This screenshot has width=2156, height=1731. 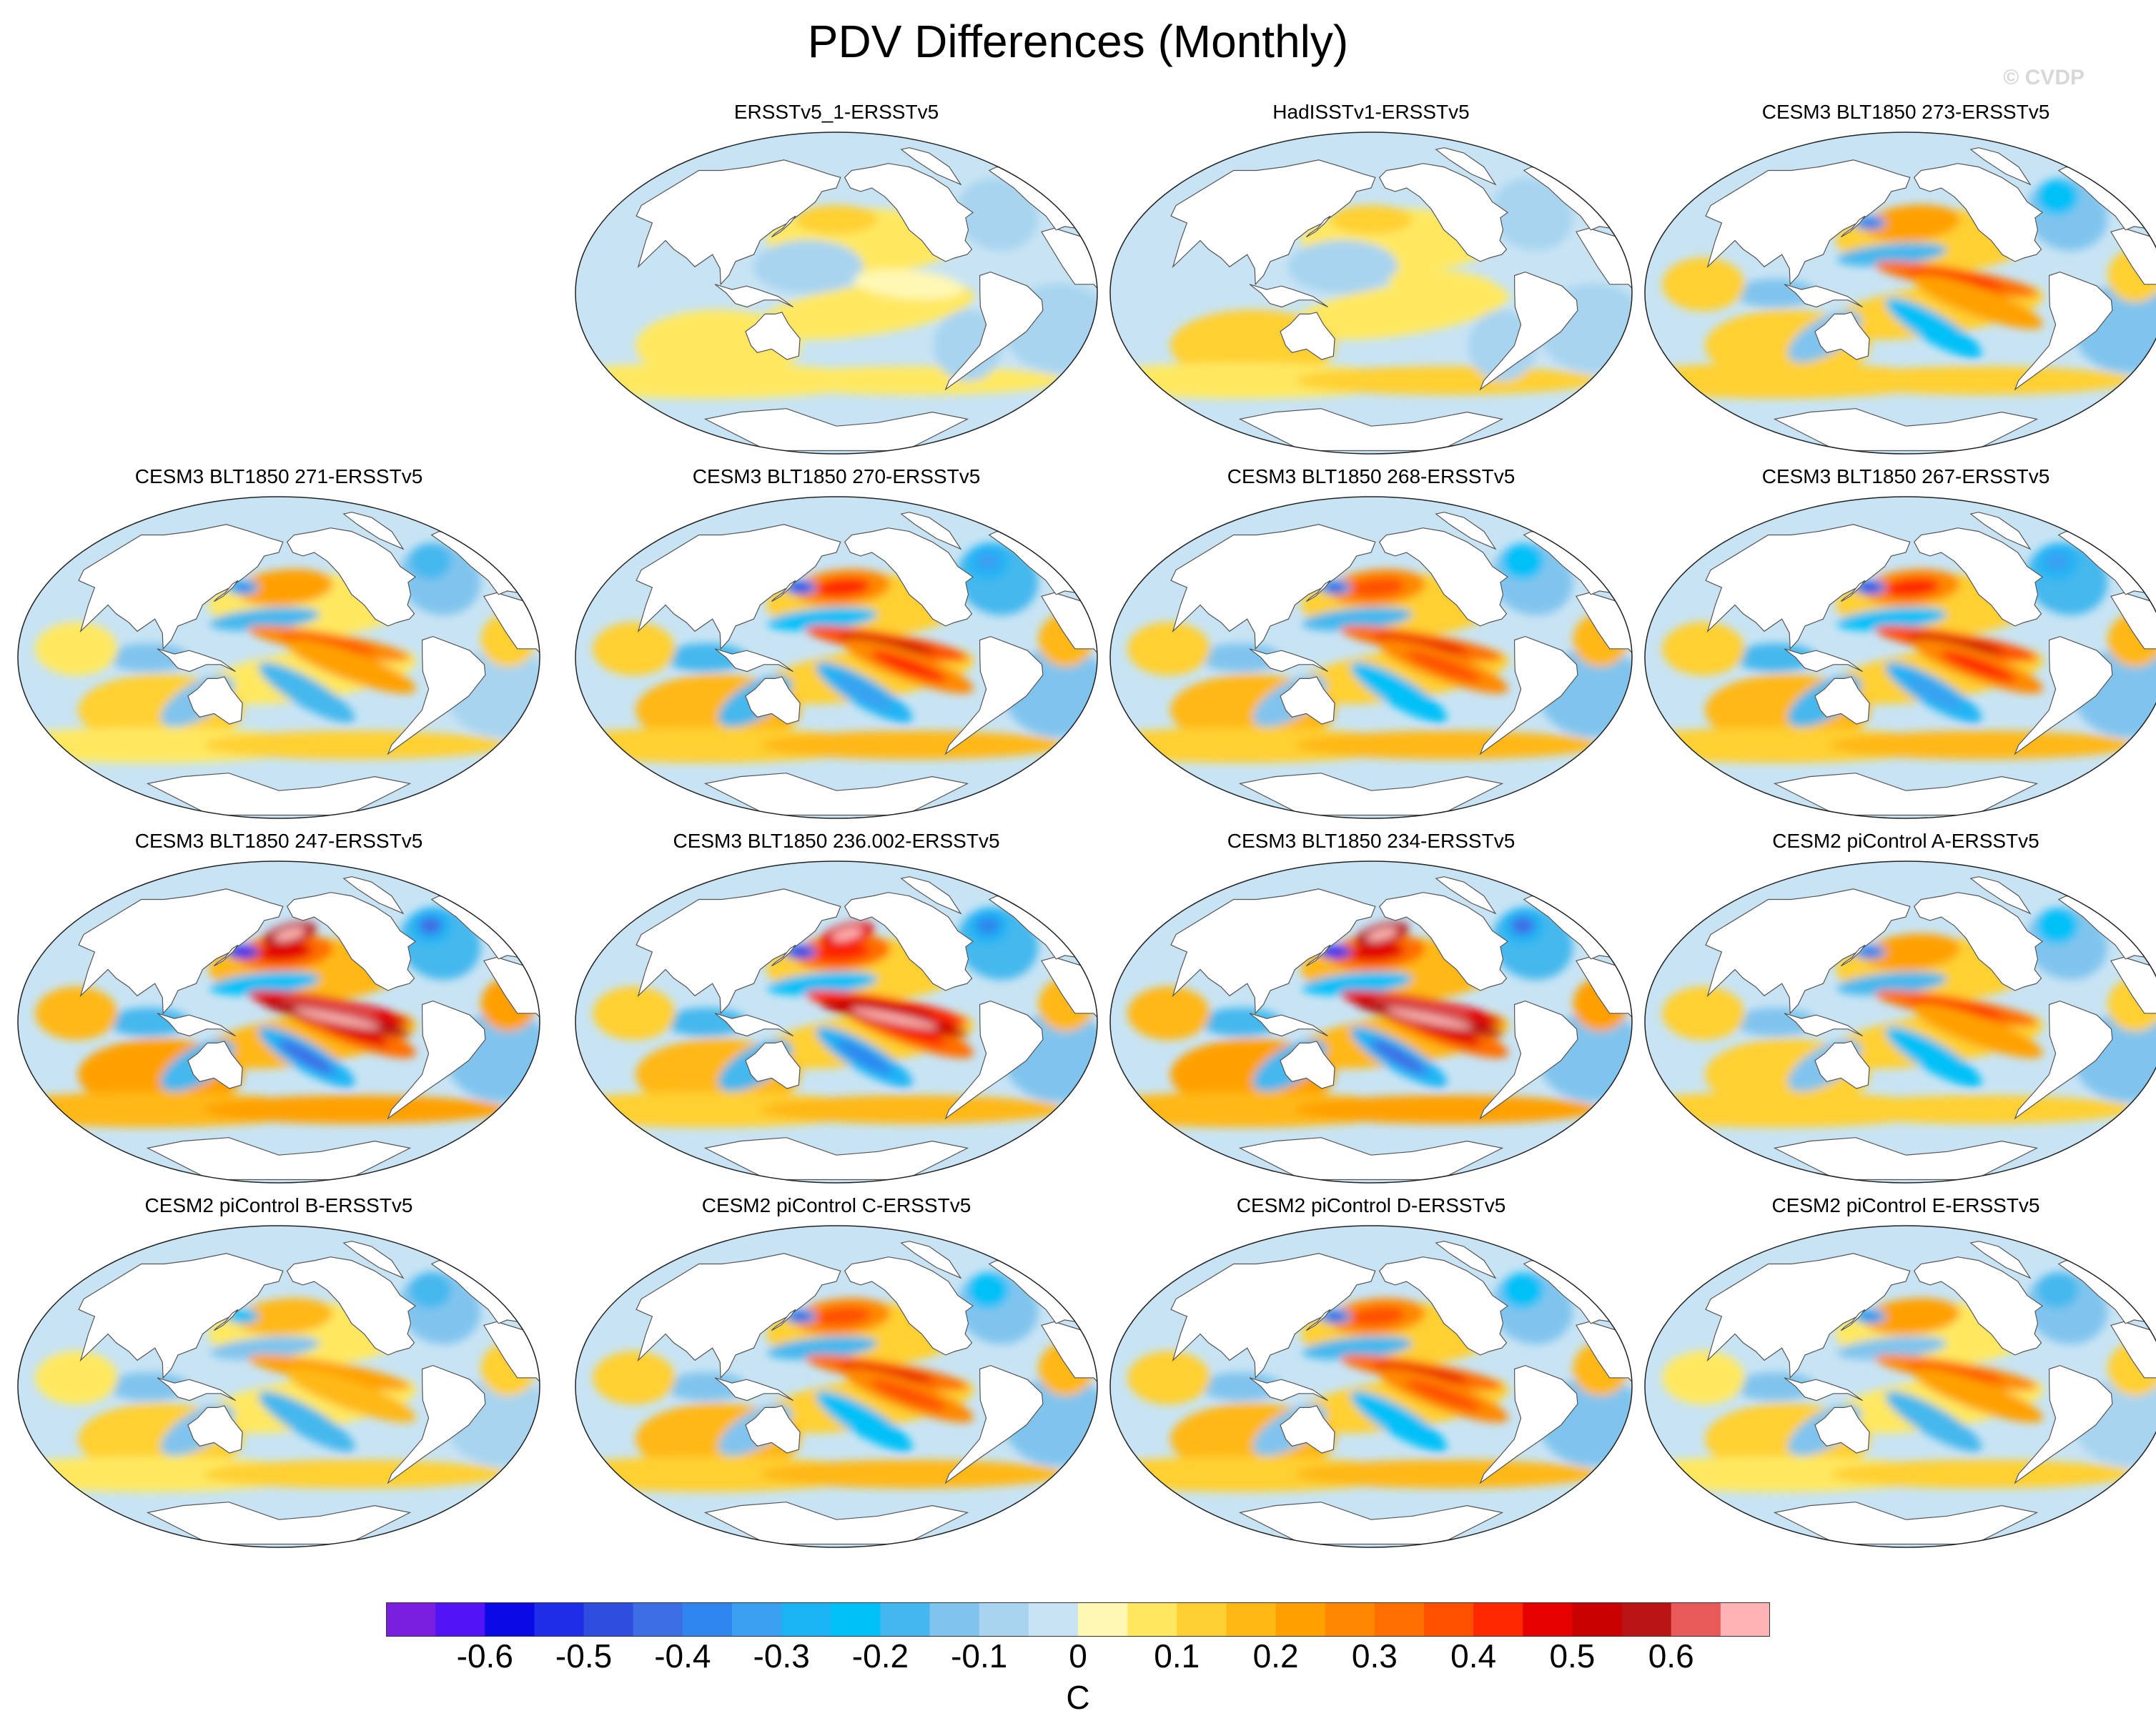 What do you see at coordinates (836, 476) in the screenshot?
I see `panel-title: CESM3 BLT1850 270-ERSSTv5` at bounding box center [836, 476].